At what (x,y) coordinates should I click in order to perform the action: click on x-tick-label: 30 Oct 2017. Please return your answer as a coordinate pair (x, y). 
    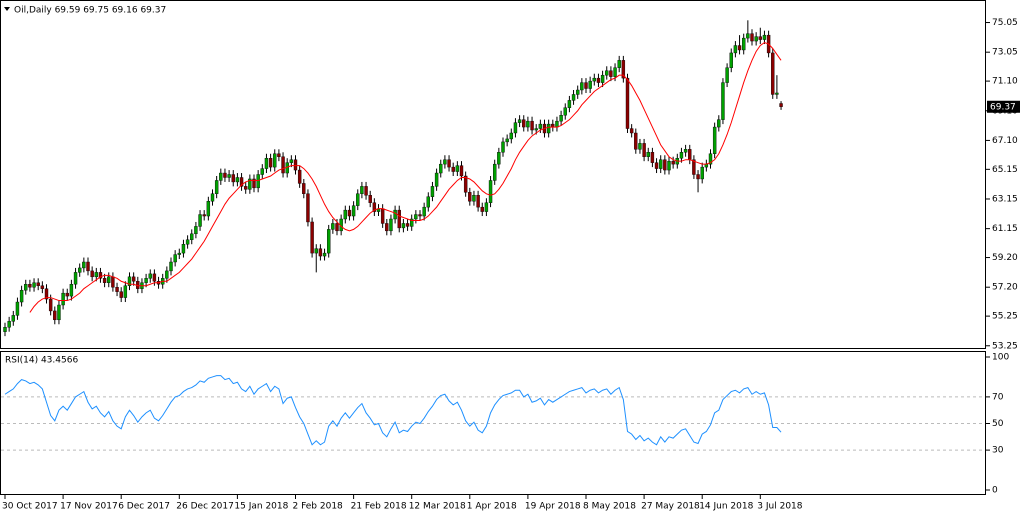
    Looking at the image, I should click on (30, 507).